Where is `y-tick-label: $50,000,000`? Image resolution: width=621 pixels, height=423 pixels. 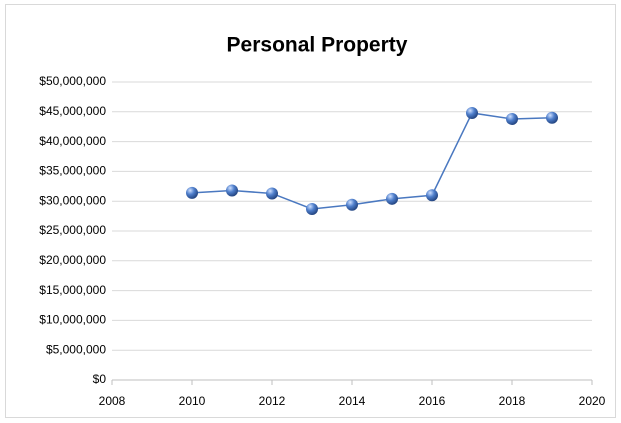 y-tick-label: $50,000,000 is located at coordinates (72, 81).